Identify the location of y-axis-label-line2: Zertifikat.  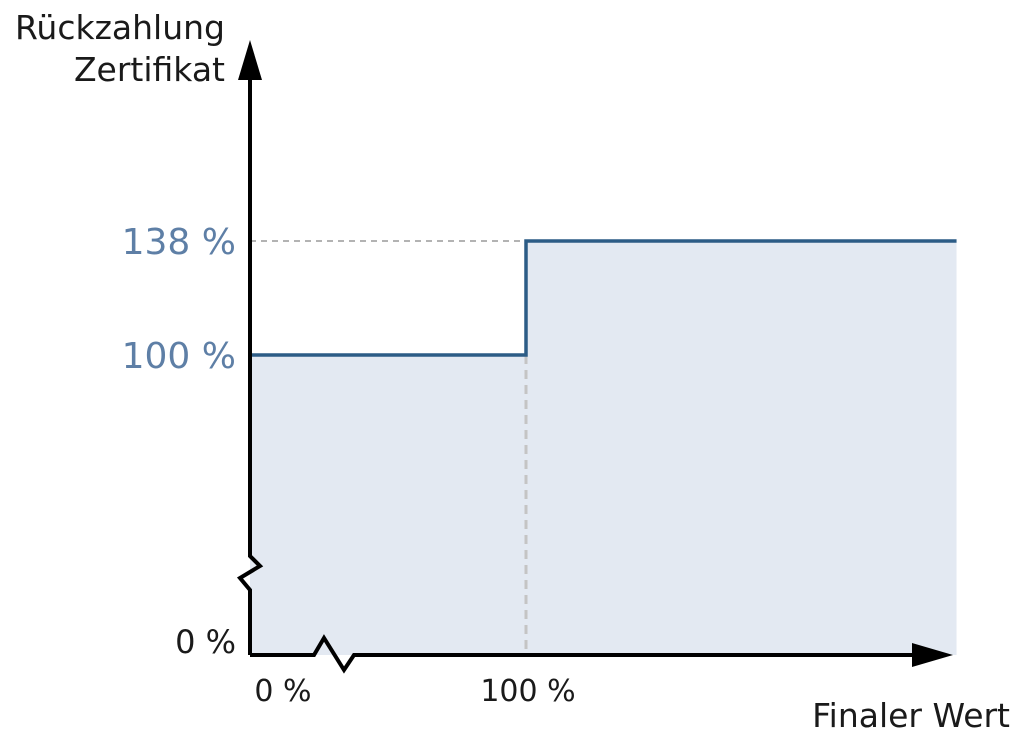
(149, 69).